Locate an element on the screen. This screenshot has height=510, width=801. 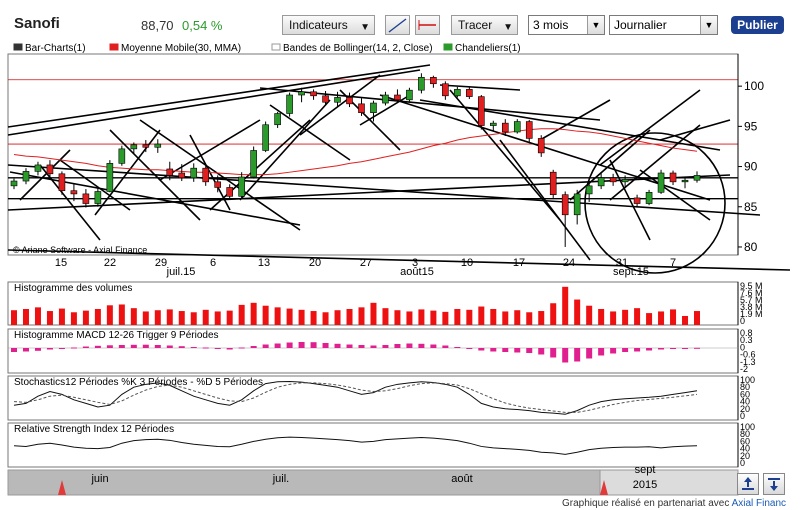
circle-annotation is located at coordinates (655, 203).